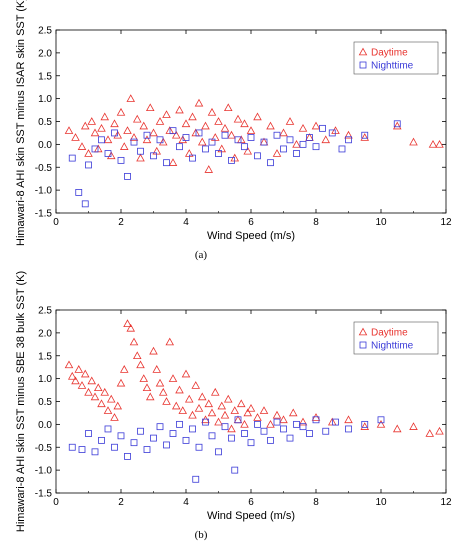 Image resolution: width=474 pixels, height=550 pixels. Describe the element at coordinates (44, 191) in the screenshot. I see `y-tick-label: -1.0` at that location.